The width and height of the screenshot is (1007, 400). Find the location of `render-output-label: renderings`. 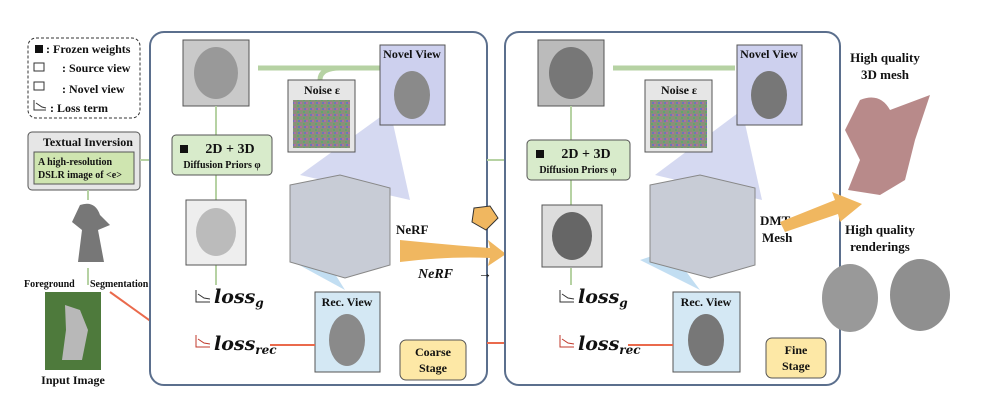

render-output-label: renderings is located at coordinates (880, 246).